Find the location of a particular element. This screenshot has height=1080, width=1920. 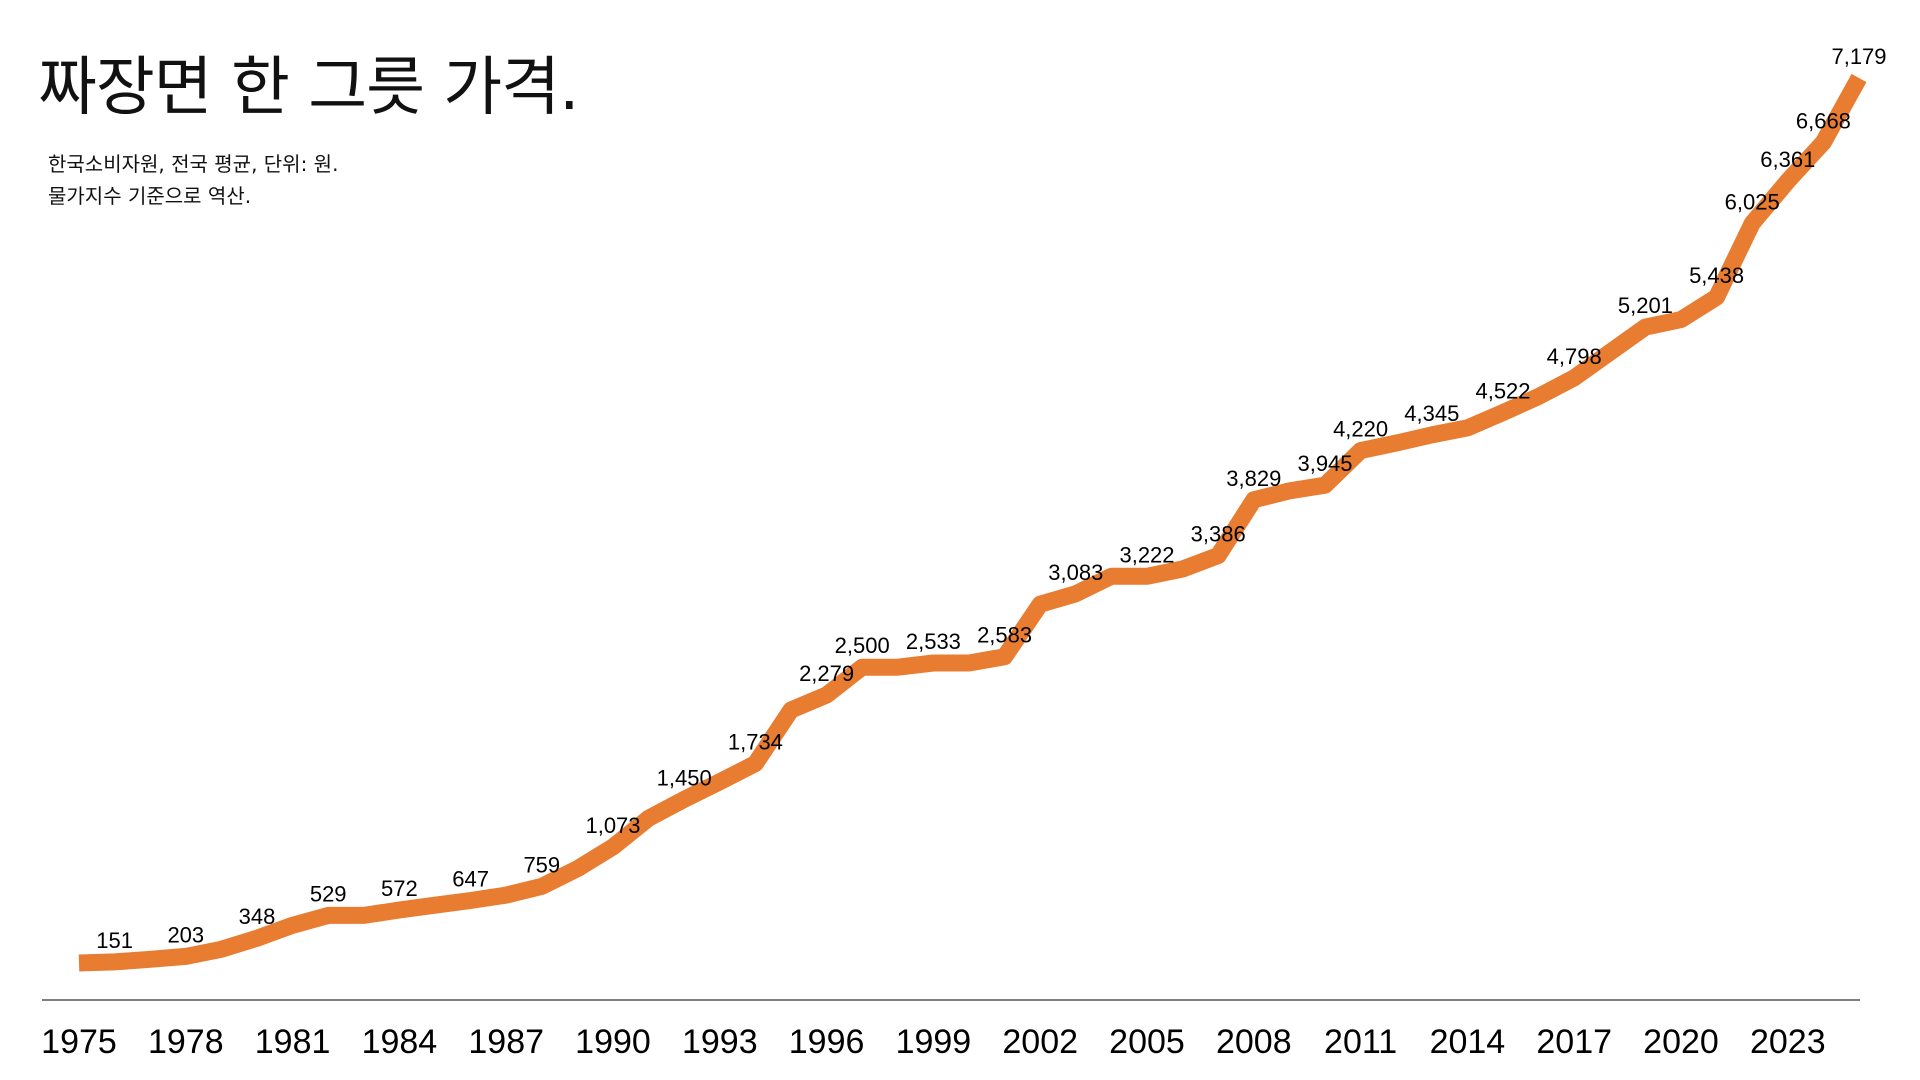

data-label: 1,734 is located at coordinates (755, 742).